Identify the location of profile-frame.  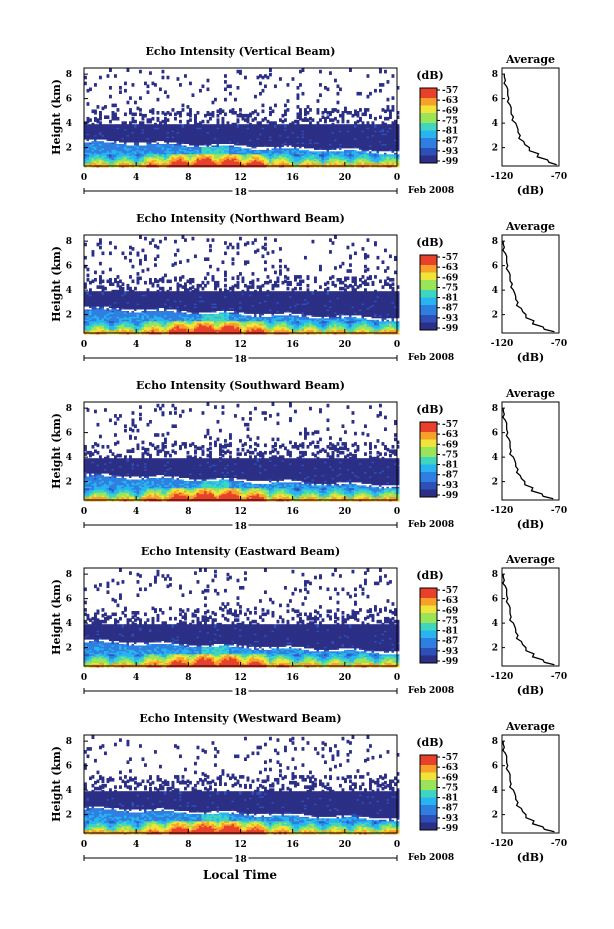
(530, 117).